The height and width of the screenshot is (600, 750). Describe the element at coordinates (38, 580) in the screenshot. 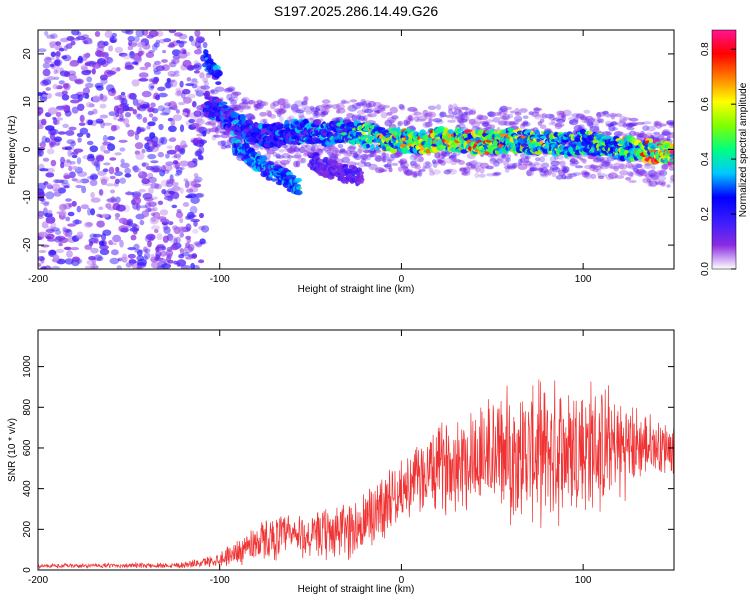

I see `snr-x-tick-label: -200` at that location.